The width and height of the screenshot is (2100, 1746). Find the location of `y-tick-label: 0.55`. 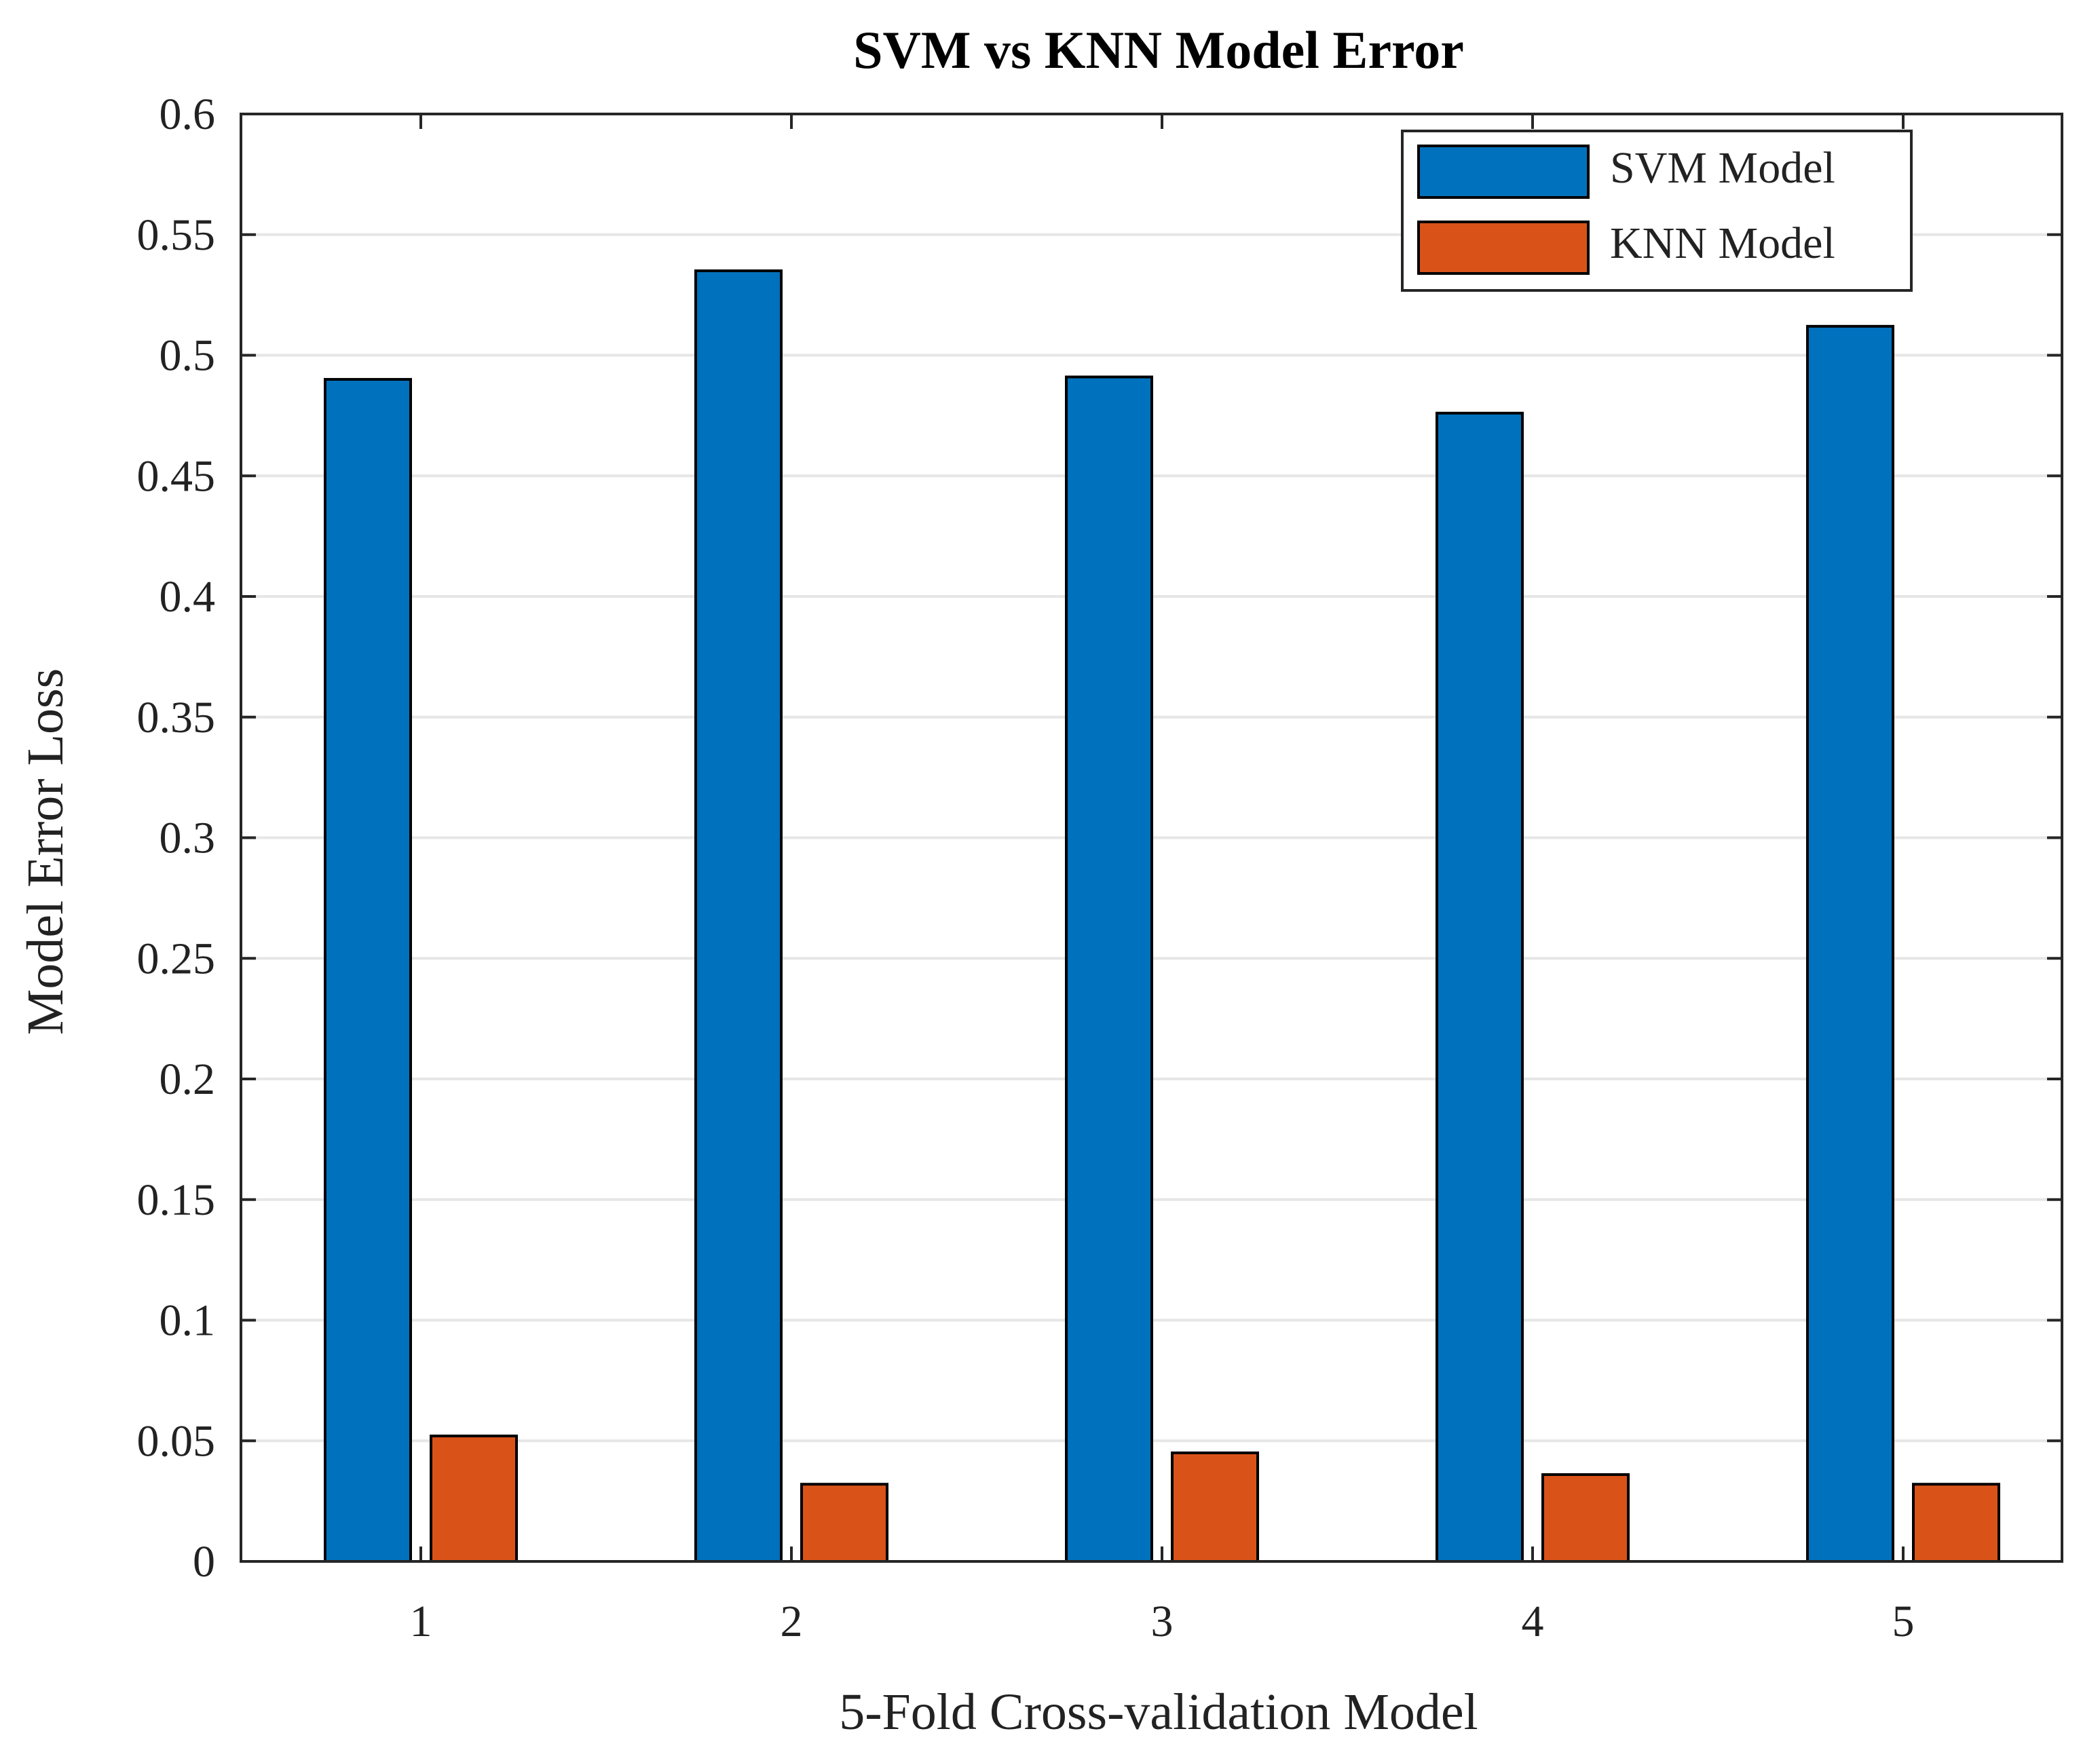

y-tick-label: 0.55 is located at coordinates (177, 235).